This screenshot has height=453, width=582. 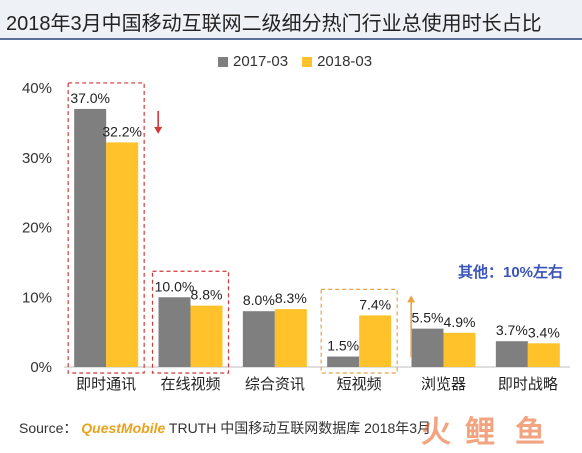 I want to click on legend-label-2018: 2018-03, so click(x=345, y=61).